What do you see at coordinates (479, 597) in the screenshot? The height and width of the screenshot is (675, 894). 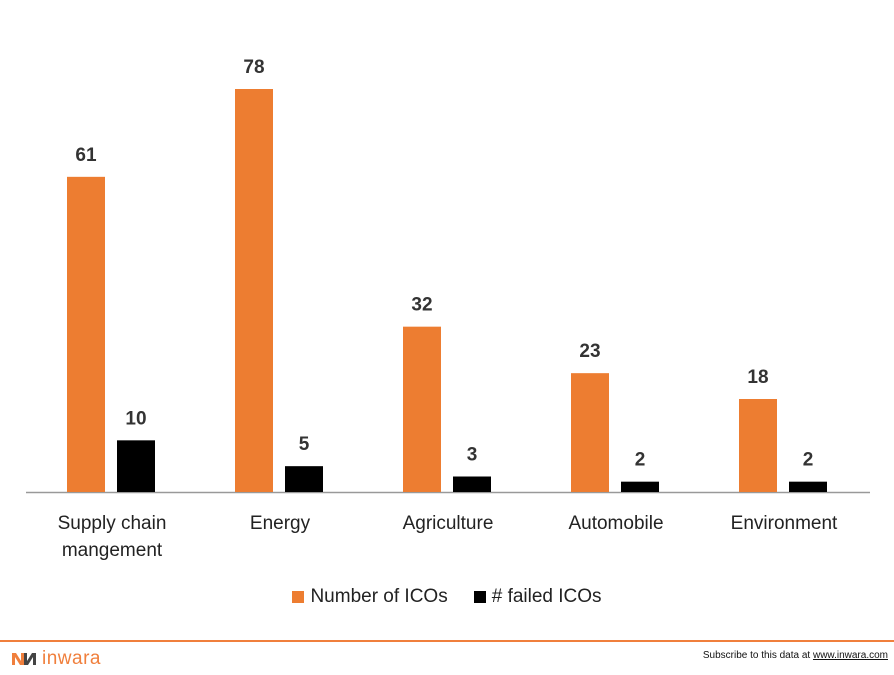 I see `legend-swatch-black` at bounding box center [479, 597].